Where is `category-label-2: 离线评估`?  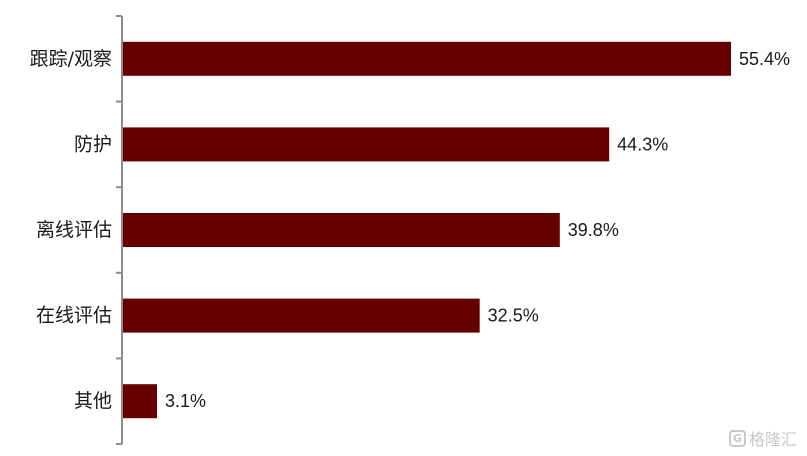
category-label-2: 离线评估 is located at coordinates (74, 230).